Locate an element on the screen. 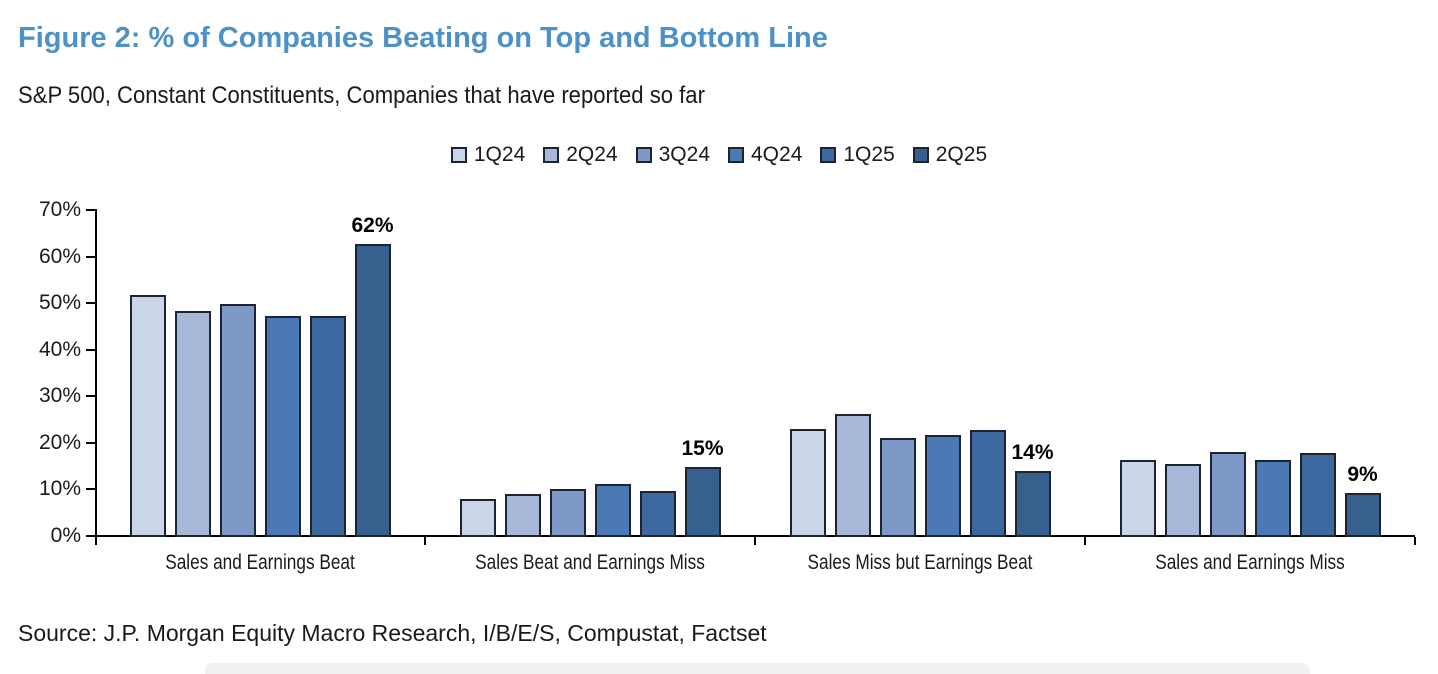 The image size is (1438, 674). bar-group: 15% is located at coordinates (591, 373).